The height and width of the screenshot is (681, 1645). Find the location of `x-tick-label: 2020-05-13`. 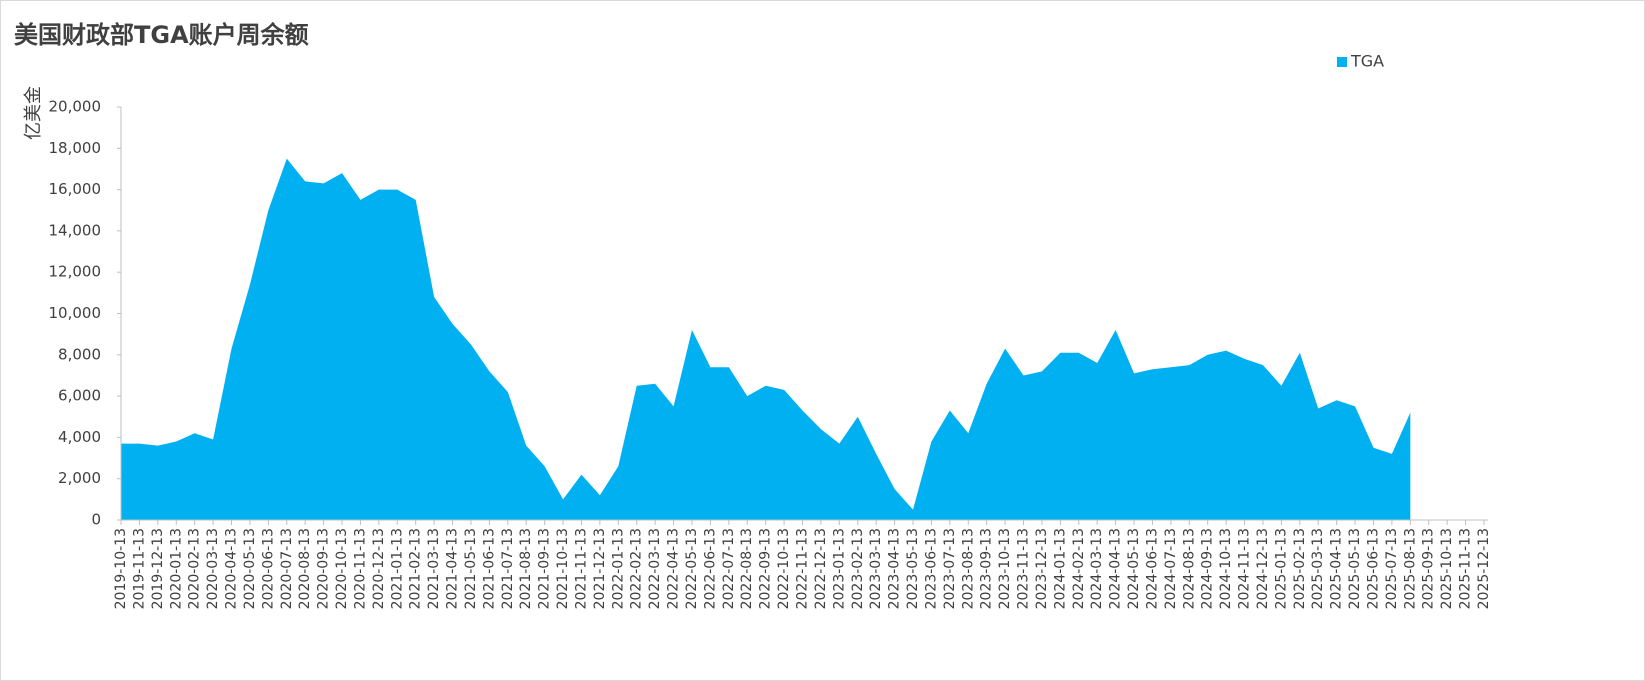

x-tick-label: 2020-05-13 is located at coordinates (250, 568).